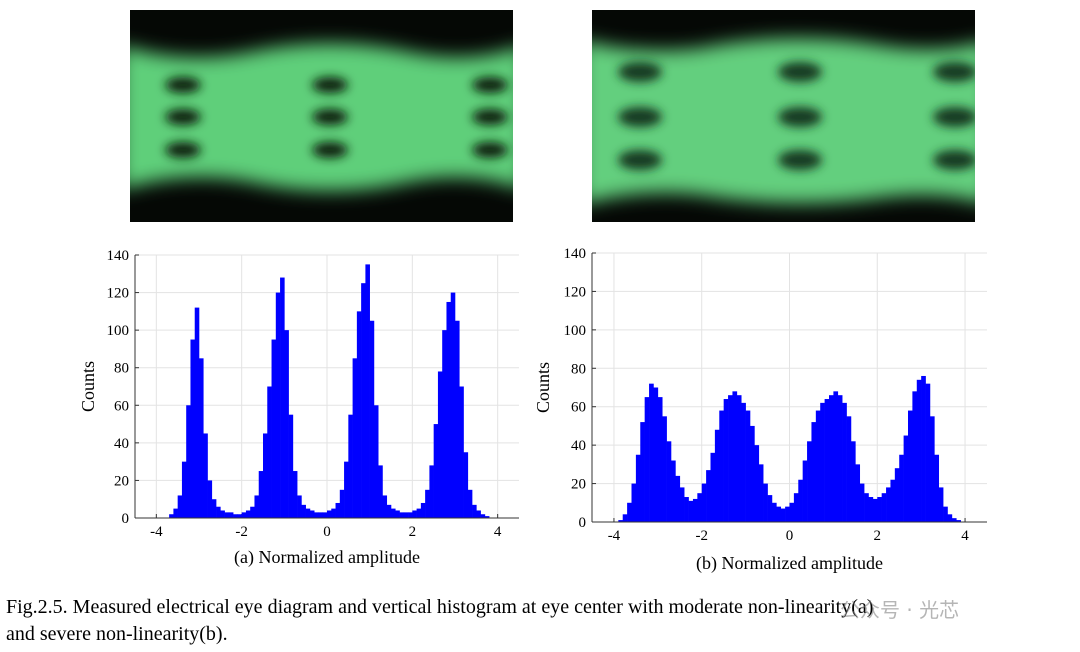 The width and height of the screenshot is (1080, 652). I want to click on y-tick-label: 20, so click(578, 485).